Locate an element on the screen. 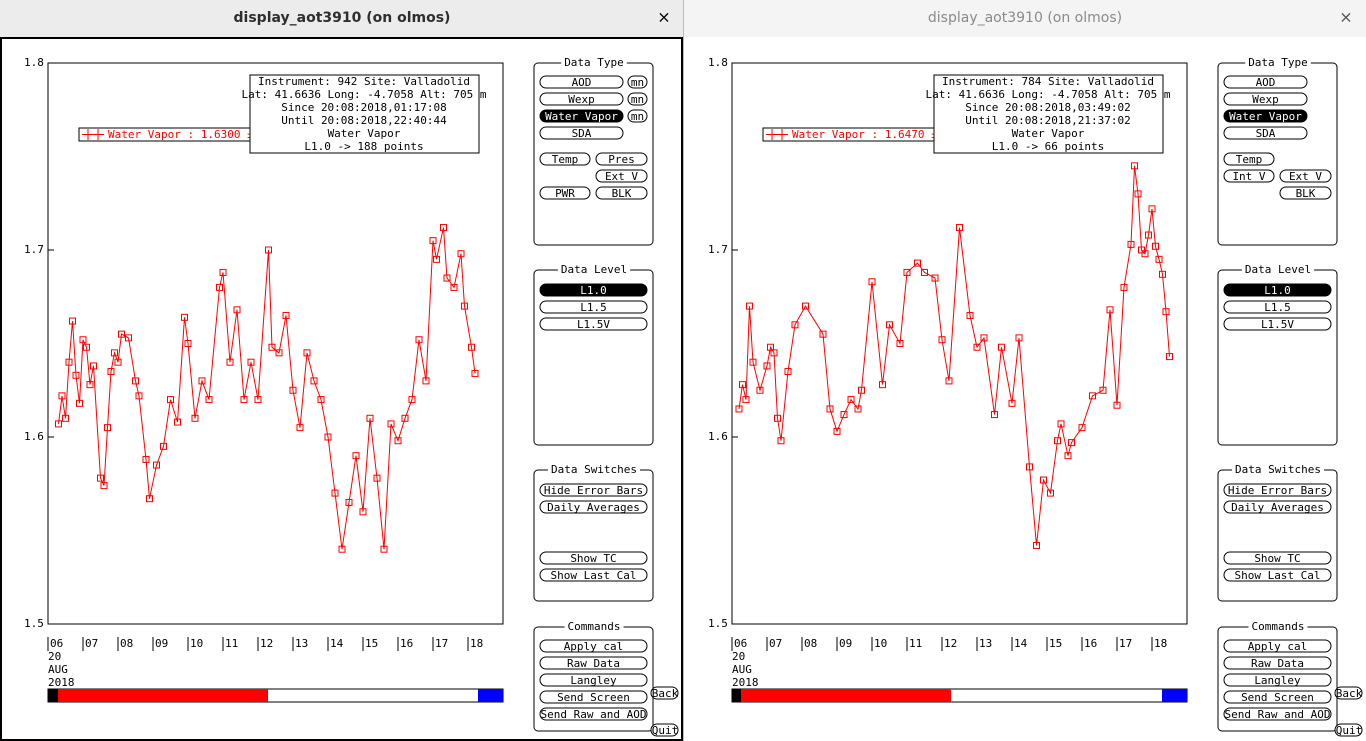 Image resolution: width=1366 pixels, height=741 pixels. button-label: Pres is located at coordinates (621, 159).